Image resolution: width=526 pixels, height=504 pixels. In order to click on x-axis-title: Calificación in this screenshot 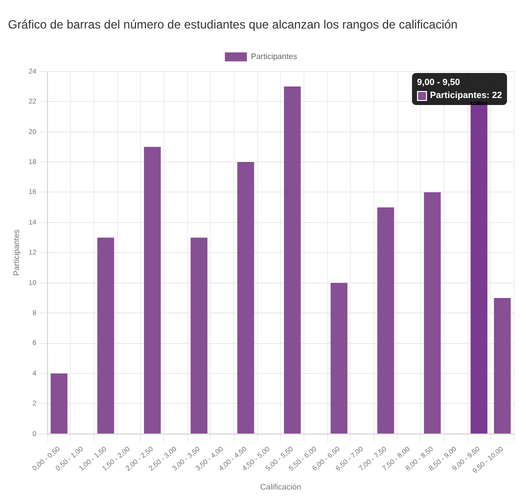, I will do `click(281, 487)`.